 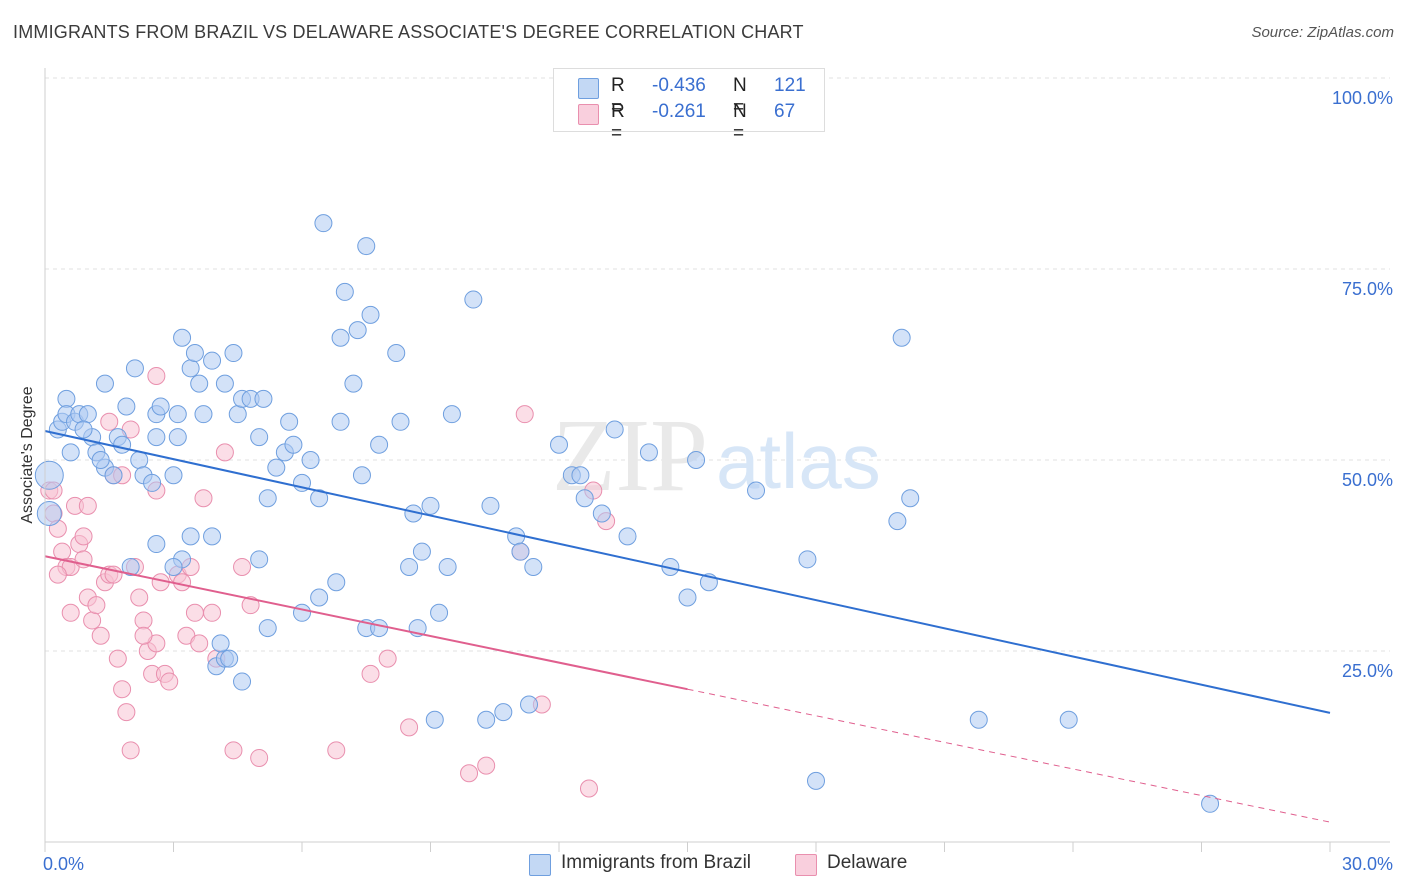 I want to click on y-tick-label: 100.0%, so click(x=1362, y=98).